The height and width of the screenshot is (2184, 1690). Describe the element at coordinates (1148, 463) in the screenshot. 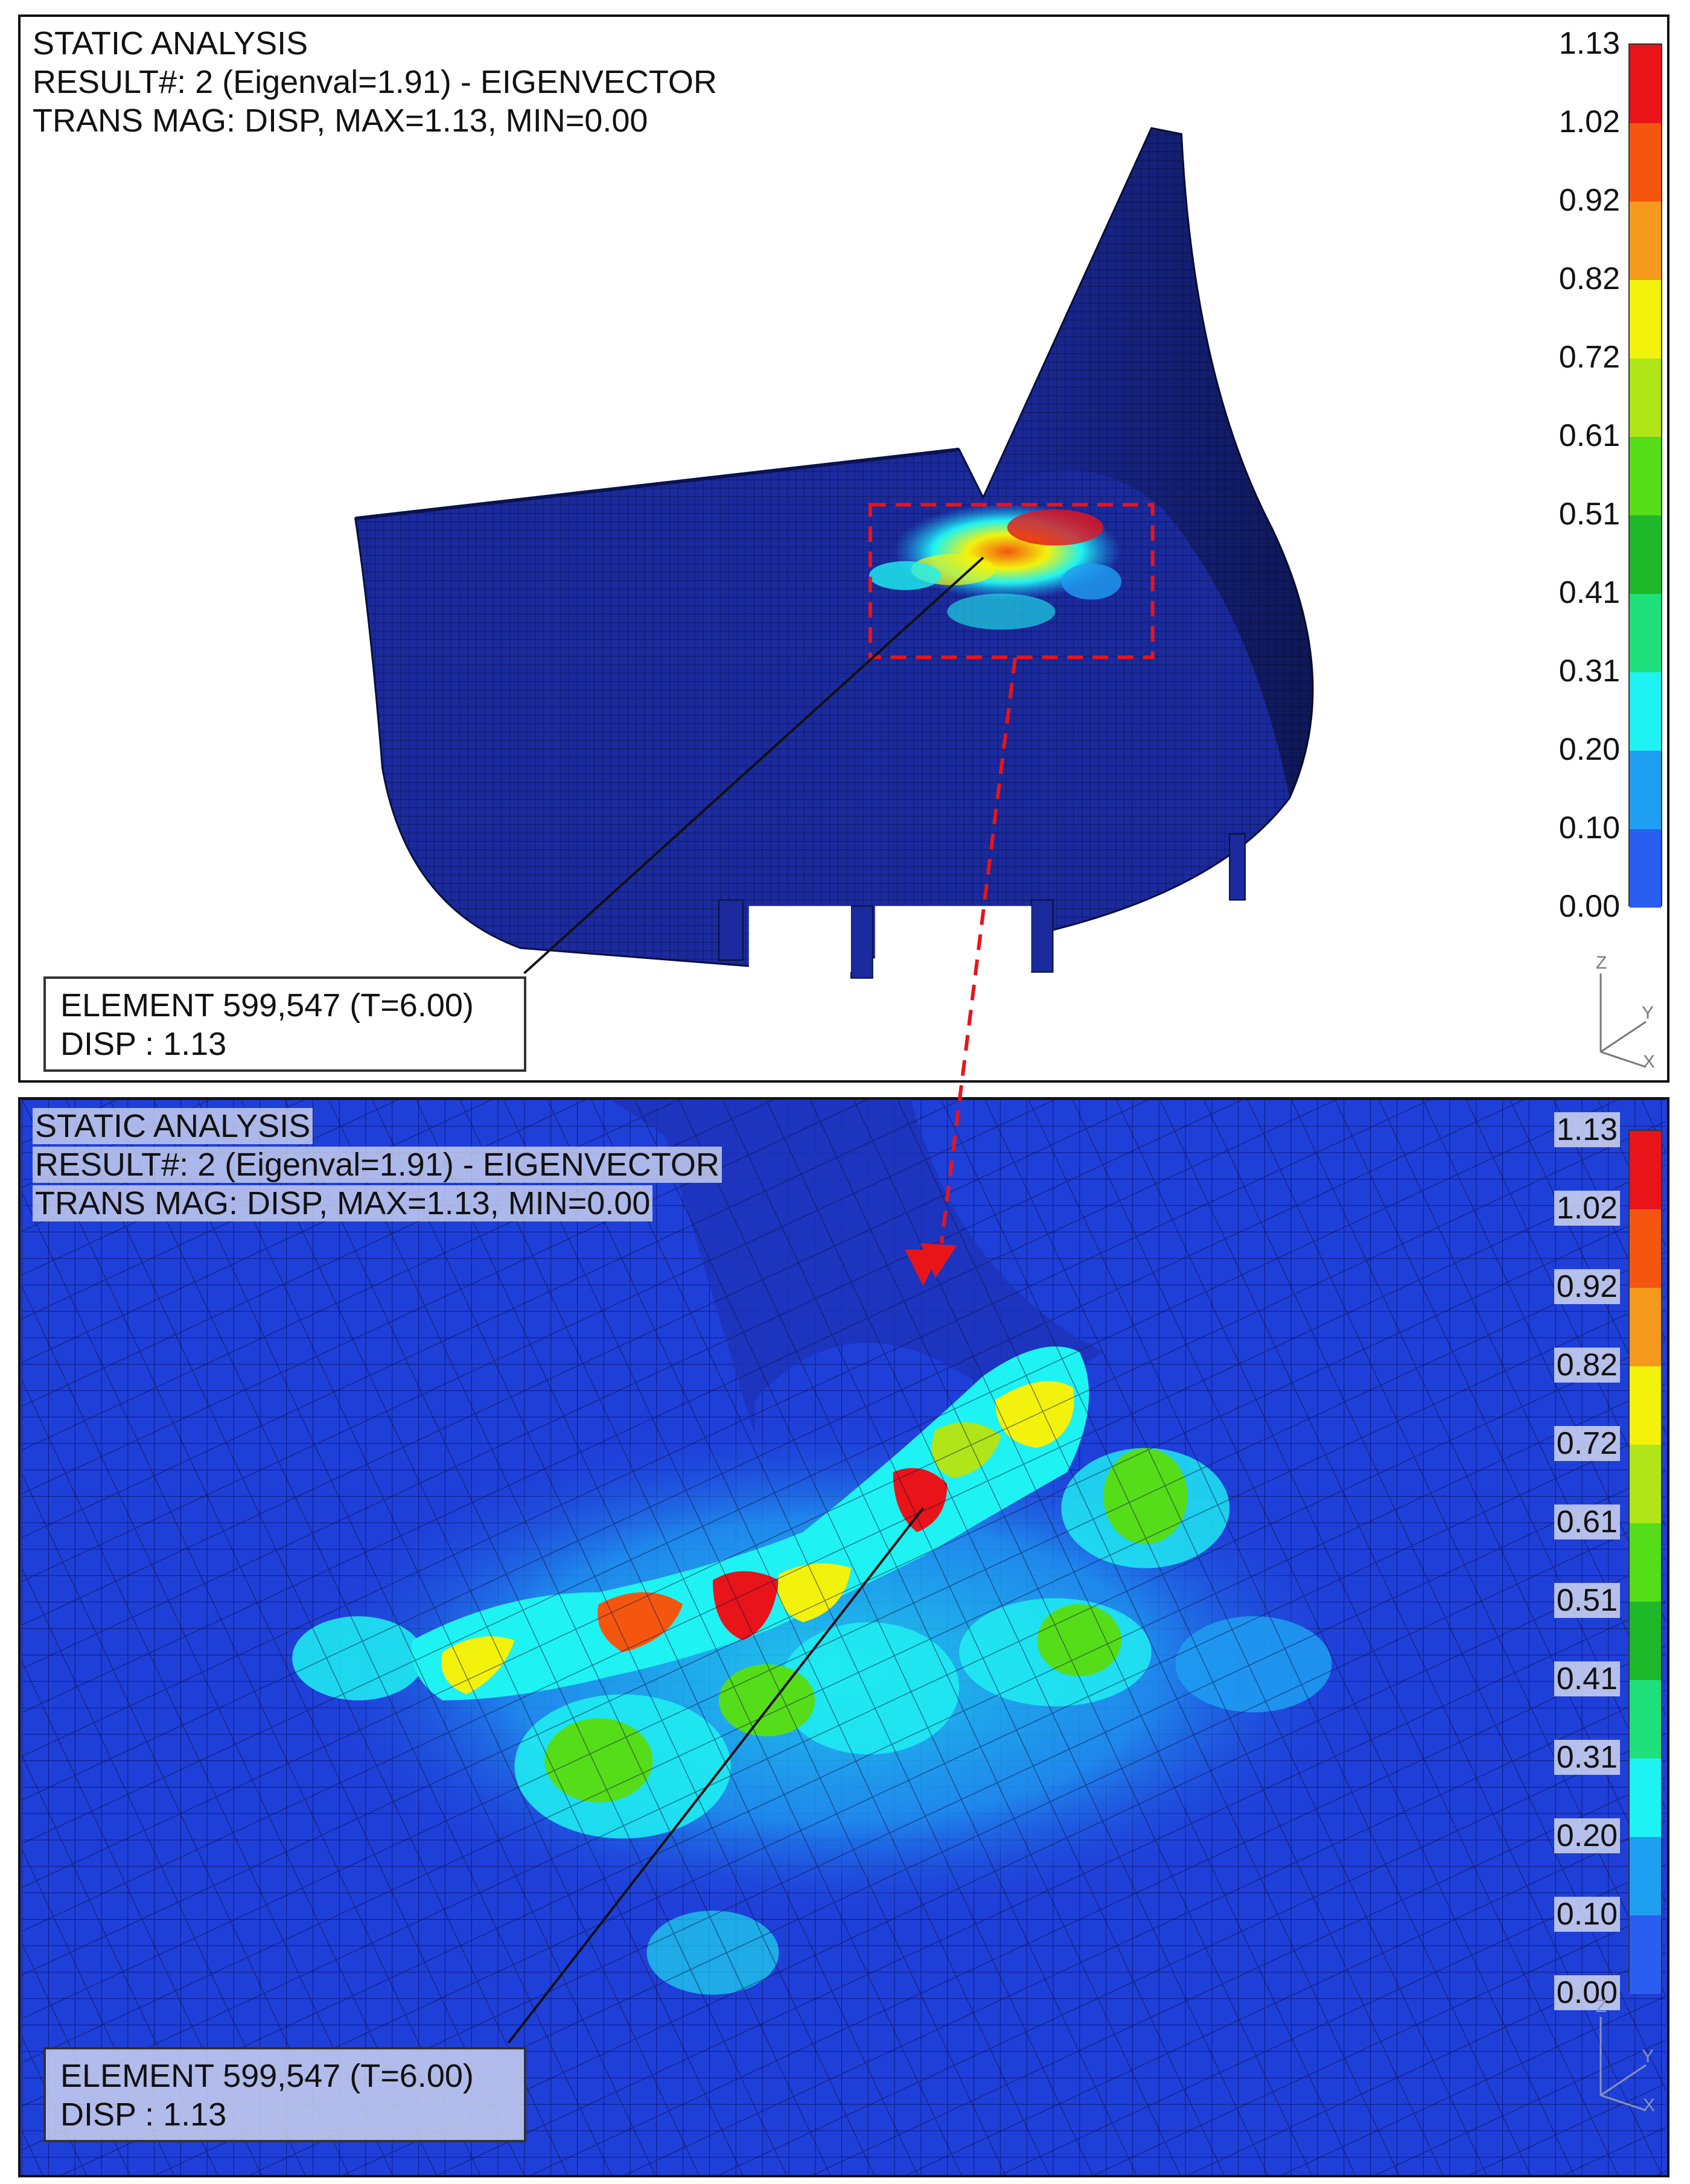

I see `spire-shade` at that location.